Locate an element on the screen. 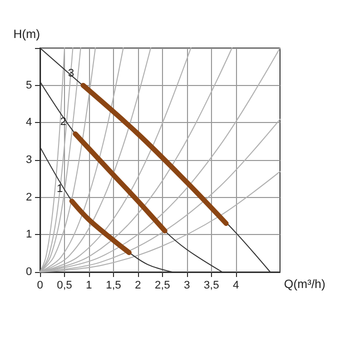  y-tick-label: 4 is located at coordinates (29, 122).